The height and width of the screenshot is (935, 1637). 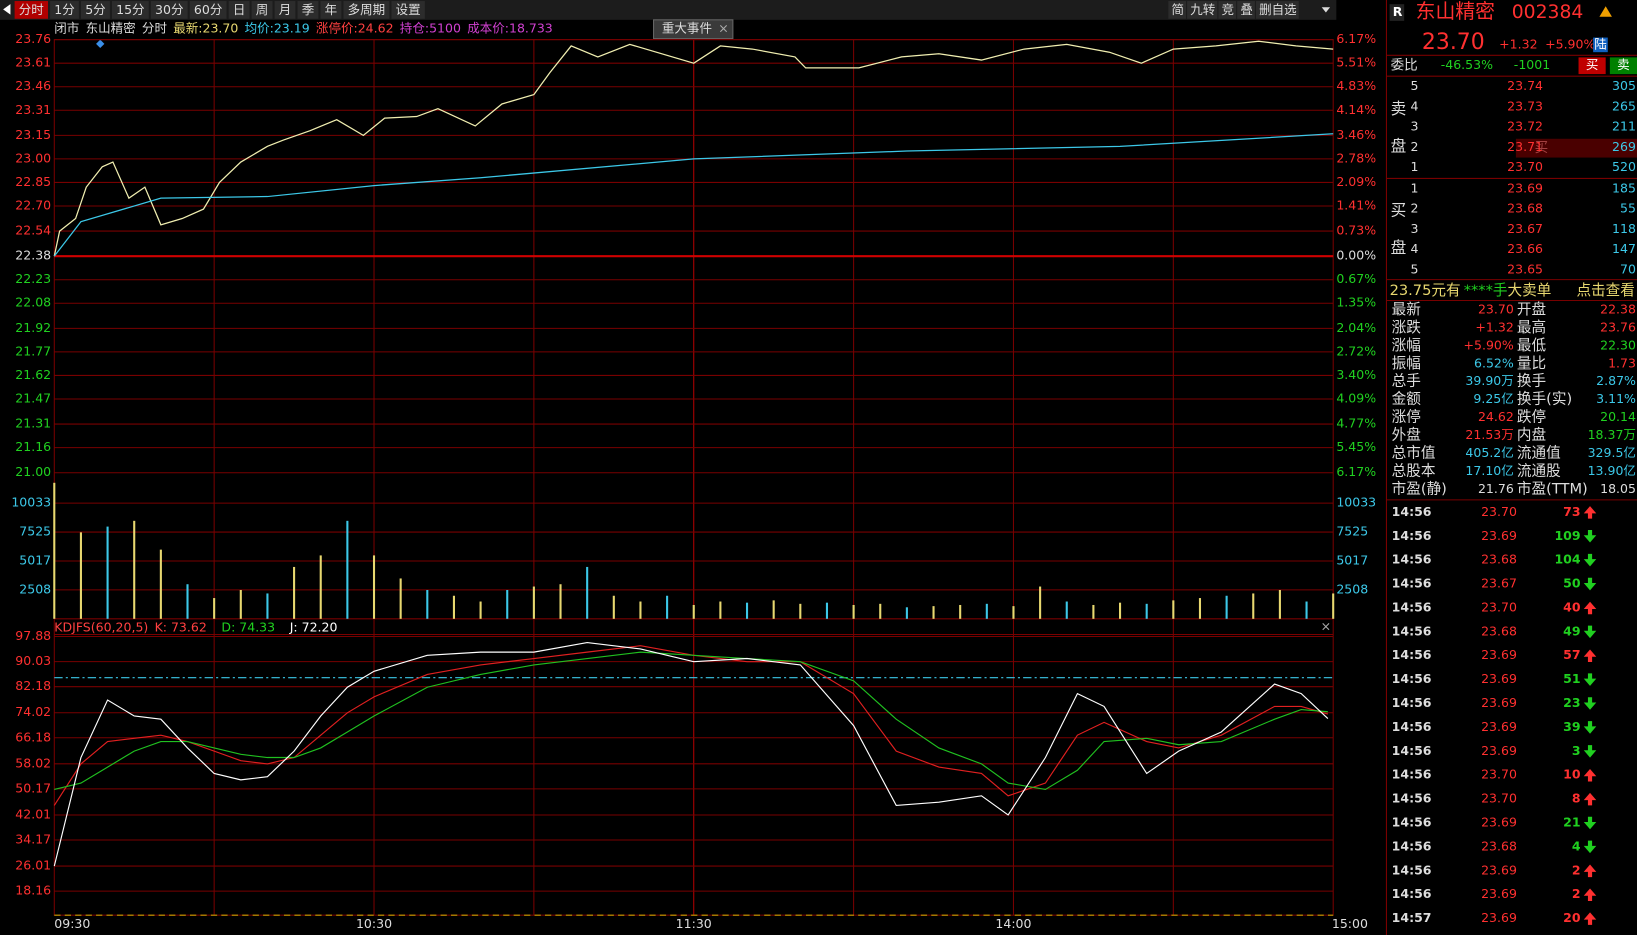 What do you see at coordinates (1356, 471) in the screenshot?
I see `pct-tick-label: 6.17%` at bounding box center [1356, 471].